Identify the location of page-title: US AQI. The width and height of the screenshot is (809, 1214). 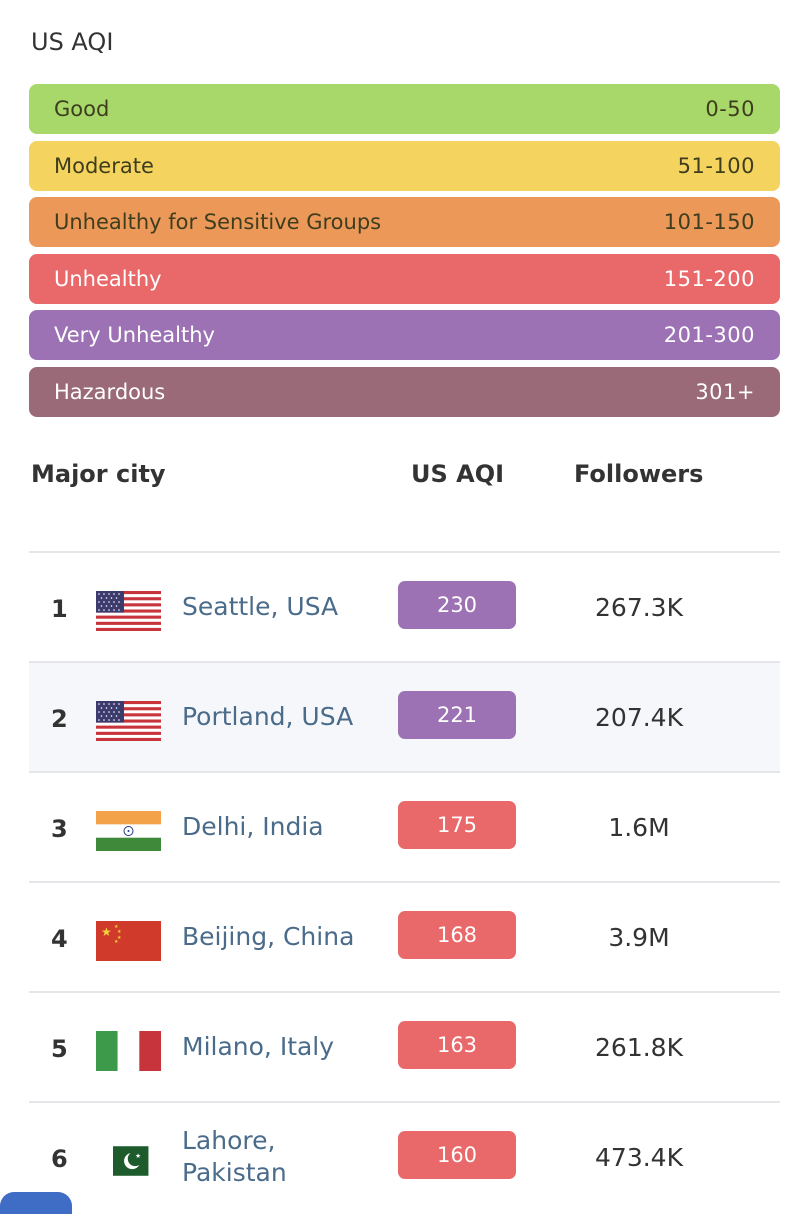
(72, 42).